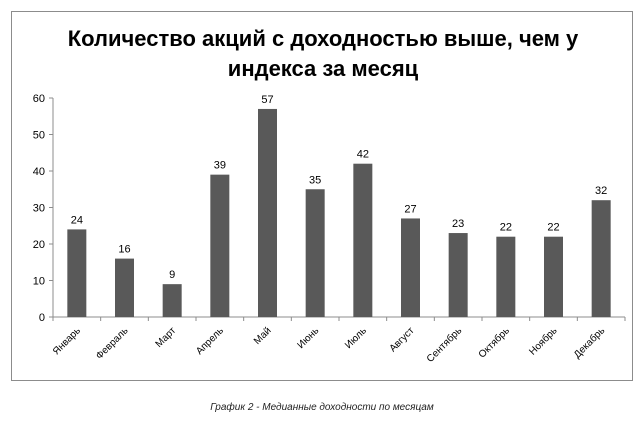 The height and width of the screenshot is (424, 644). Describe the element at coordinates (589, 343) in the screenshot. I see `x-tick-label: Декабрь` at that location.